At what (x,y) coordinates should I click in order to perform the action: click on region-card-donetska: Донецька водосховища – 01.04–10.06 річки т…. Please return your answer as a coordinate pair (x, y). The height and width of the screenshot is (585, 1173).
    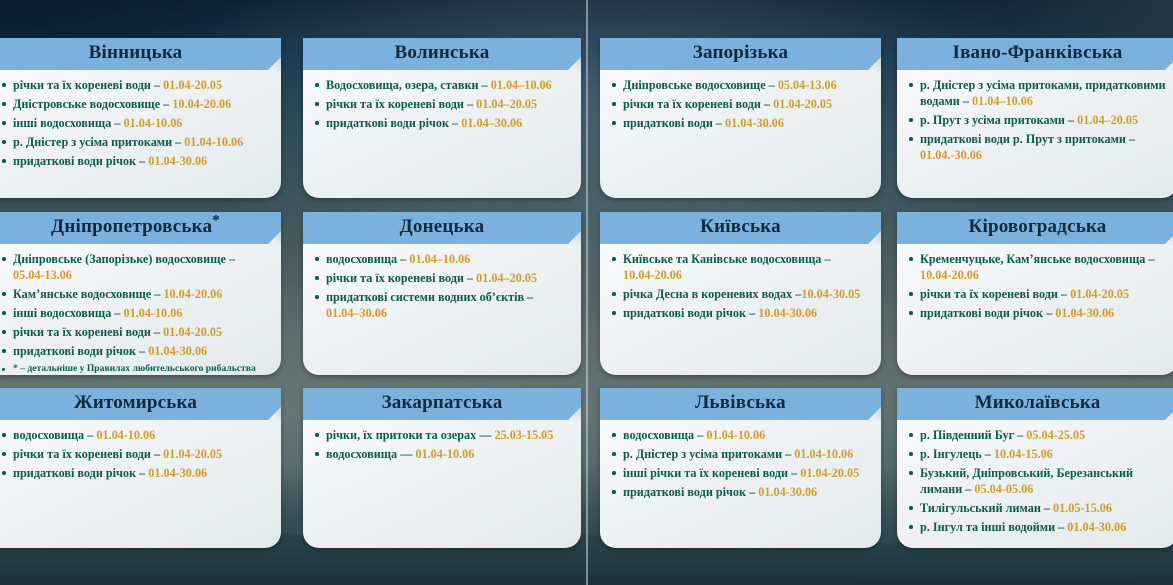
    Looking at the image, I should click on (442, 293).